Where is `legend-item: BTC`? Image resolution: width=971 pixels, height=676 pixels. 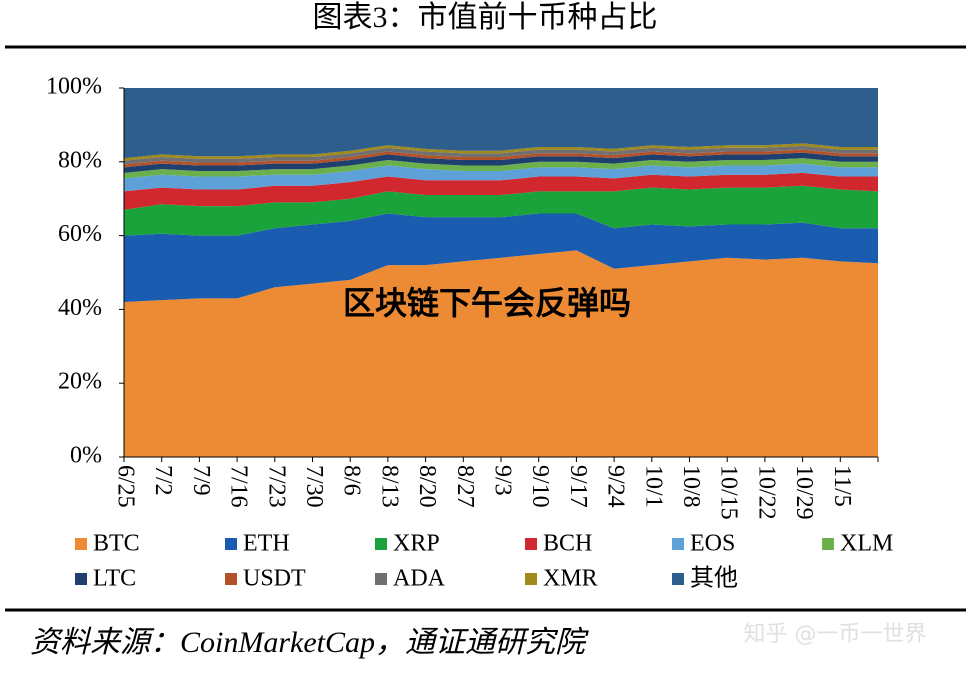 legend-item: BTC is located at coordinates (107, 544).